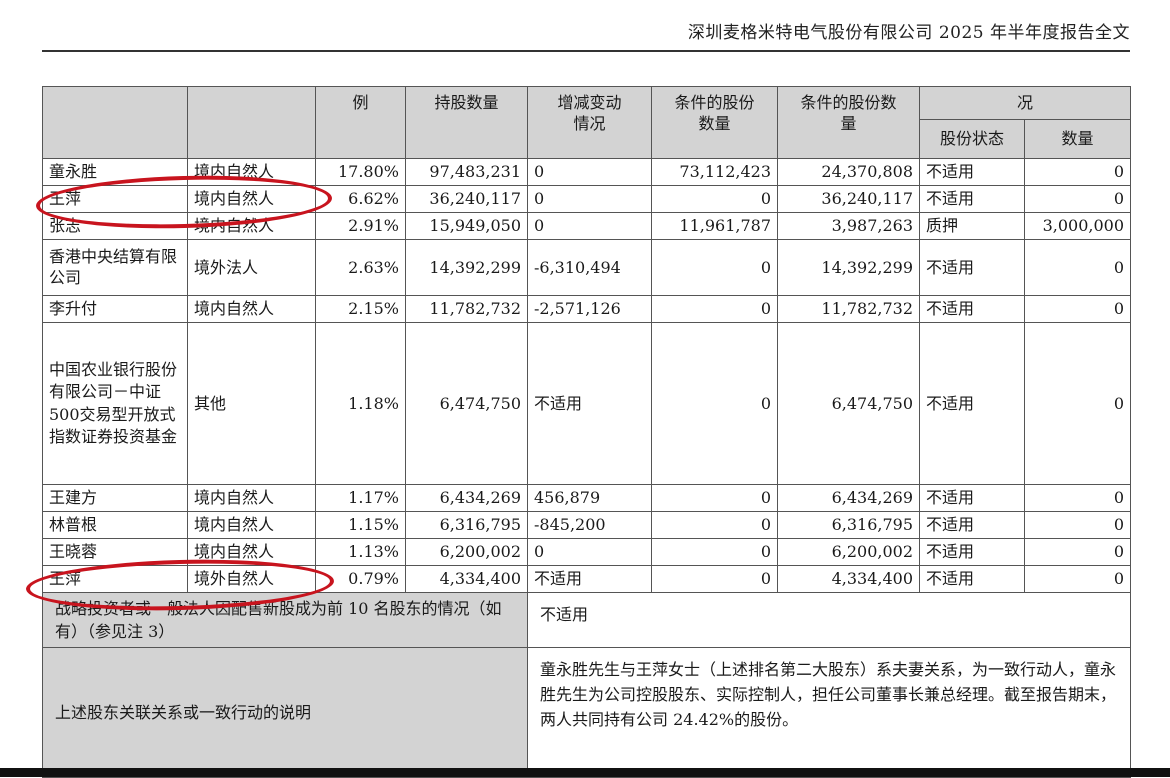 This screenshot has width=1170, height=778. I want to click on holder-unrestricted: 6,474,750, so click(848, 403).